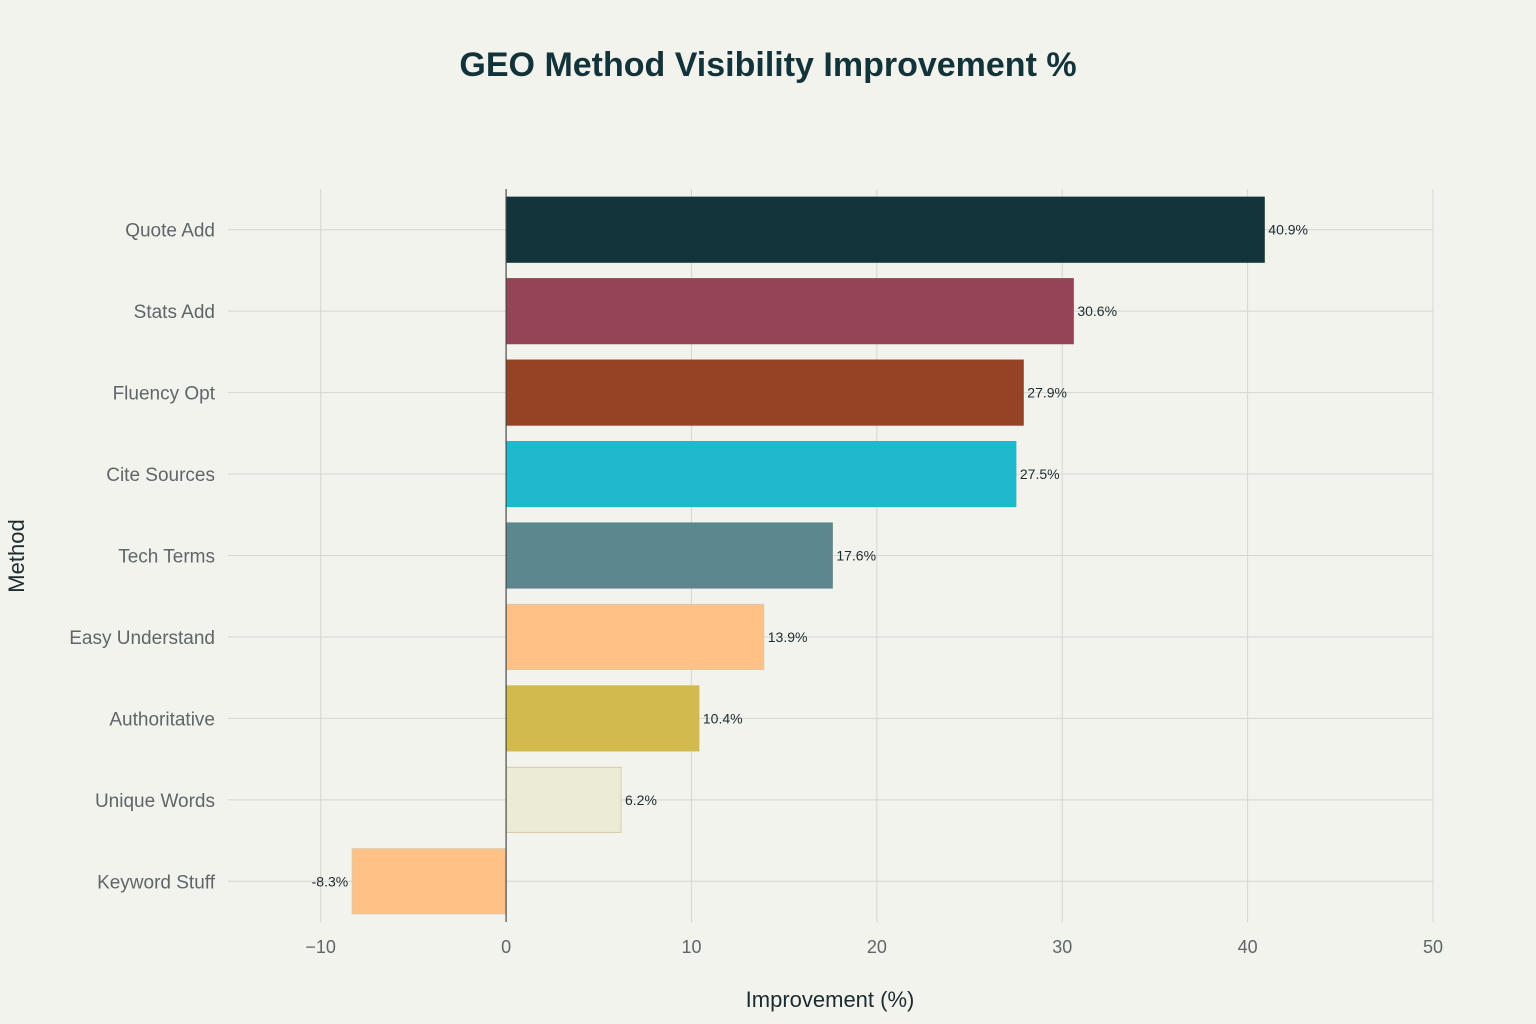 This screenshot has height=1024, width=1536. I want to click on data-label: 10.4%, so click(723, 718).